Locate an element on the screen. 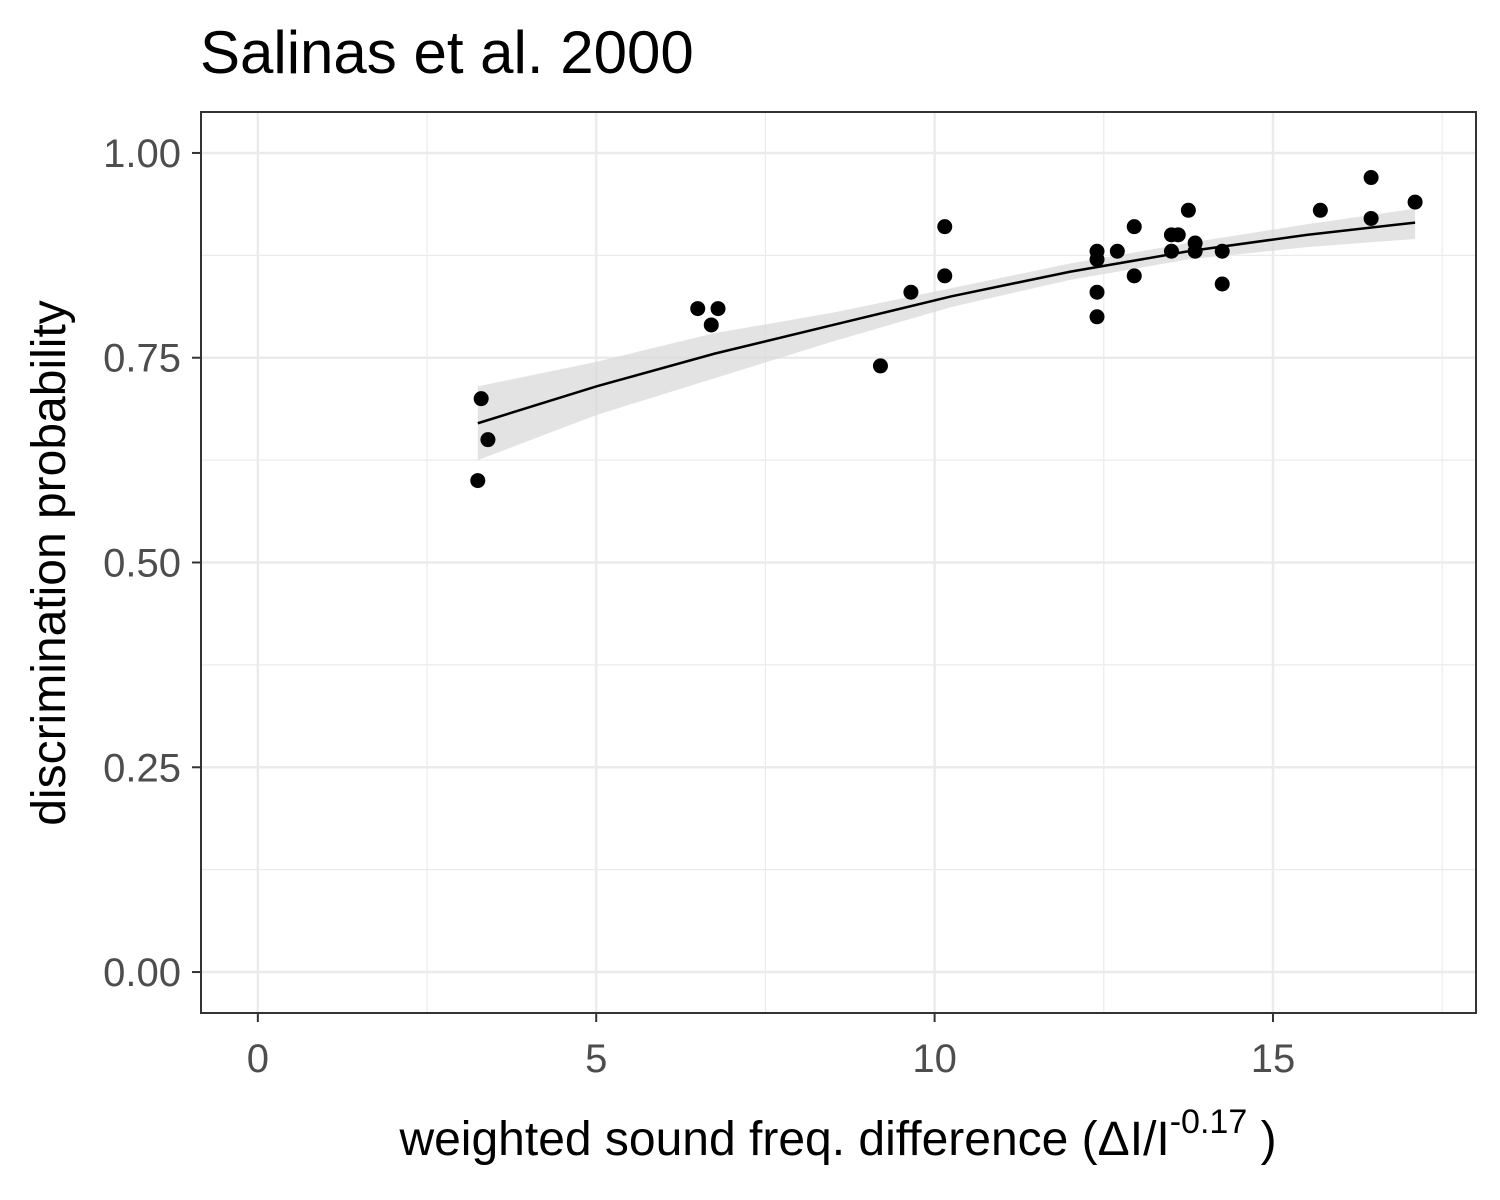 This screenshot has width=1500, height=1200. y-tick-label: 0.00 is located at coordinates (142, 973).